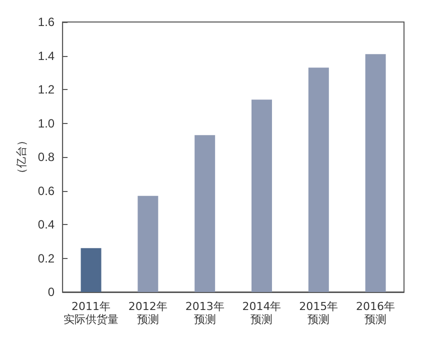 This screenshot has height=340, width=430. What do you see at coordinates (46, 89) in the screenshot?
I see `y-tick-label: 1.2` at bounding box center [46, 89].